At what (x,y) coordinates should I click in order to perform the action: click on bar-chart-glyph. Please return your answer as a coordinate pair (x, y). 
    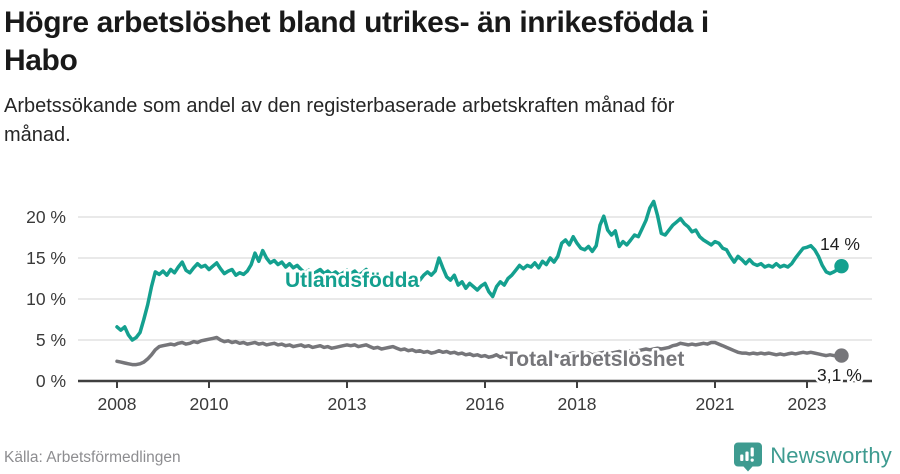
    Looking at the image, I should click on (747, 454).